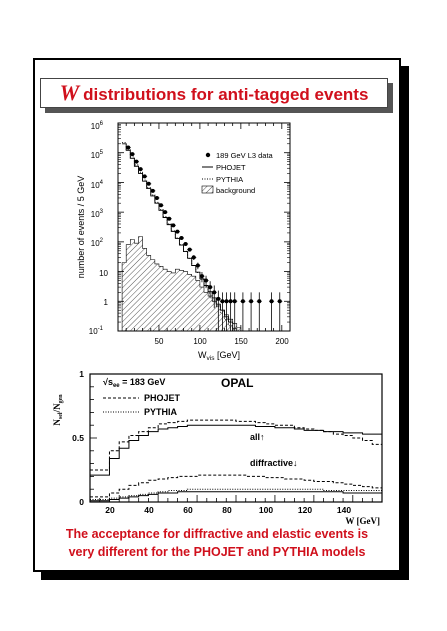 This screenshot has width=447, height=631. What do you see at coordinates (181, 284) in the screenshot?
I see `background-histogram` at bounding box center [181, 284].